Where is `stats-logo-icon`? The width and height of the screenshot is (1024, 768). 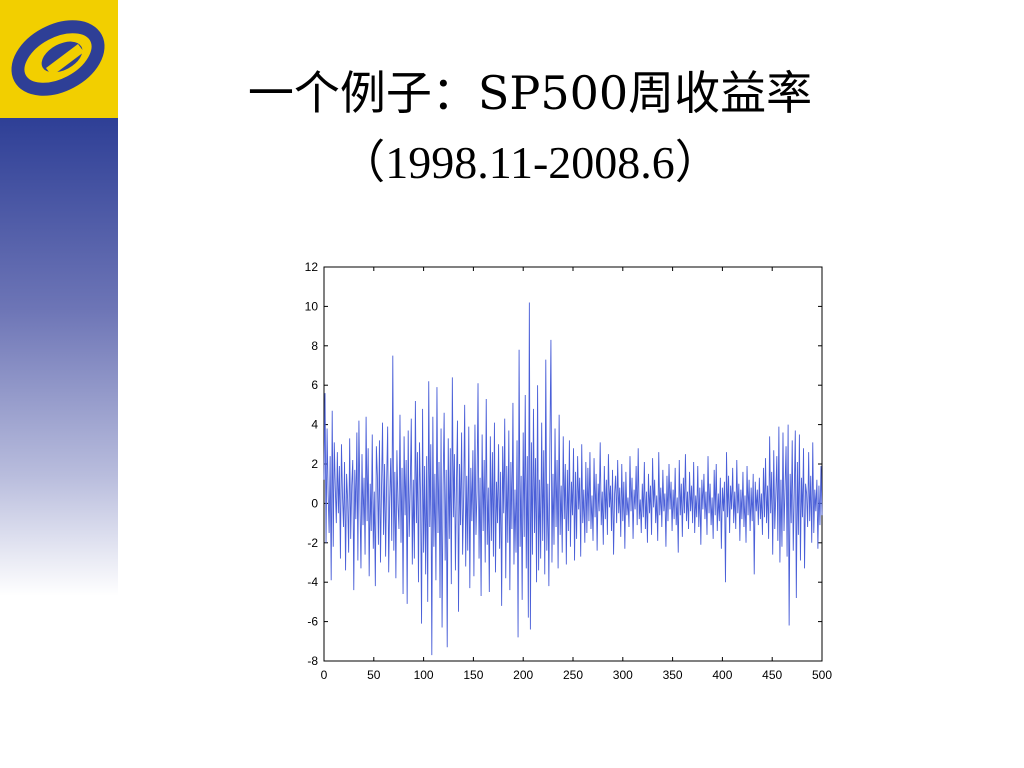 stats-logo-icon is located at coordinates (58, 58).